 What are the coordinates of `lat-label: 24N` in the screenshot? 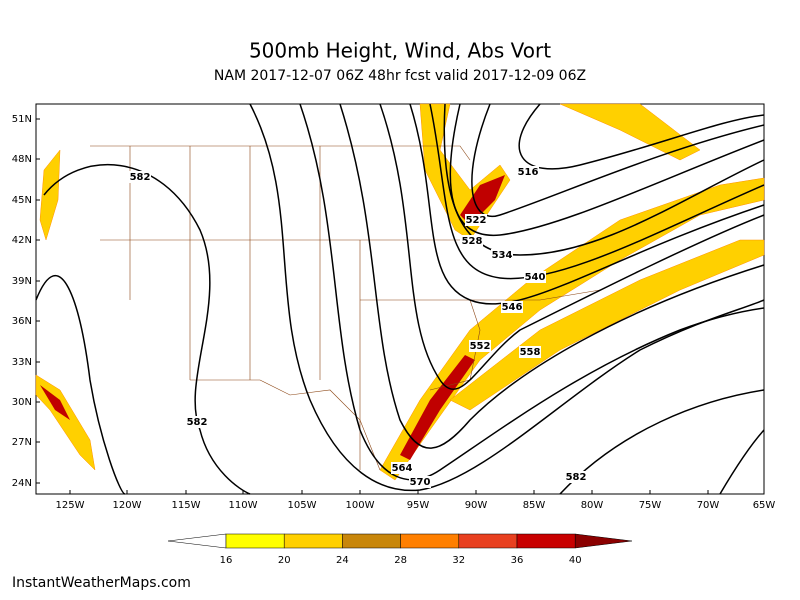 It's located at (22, 483).